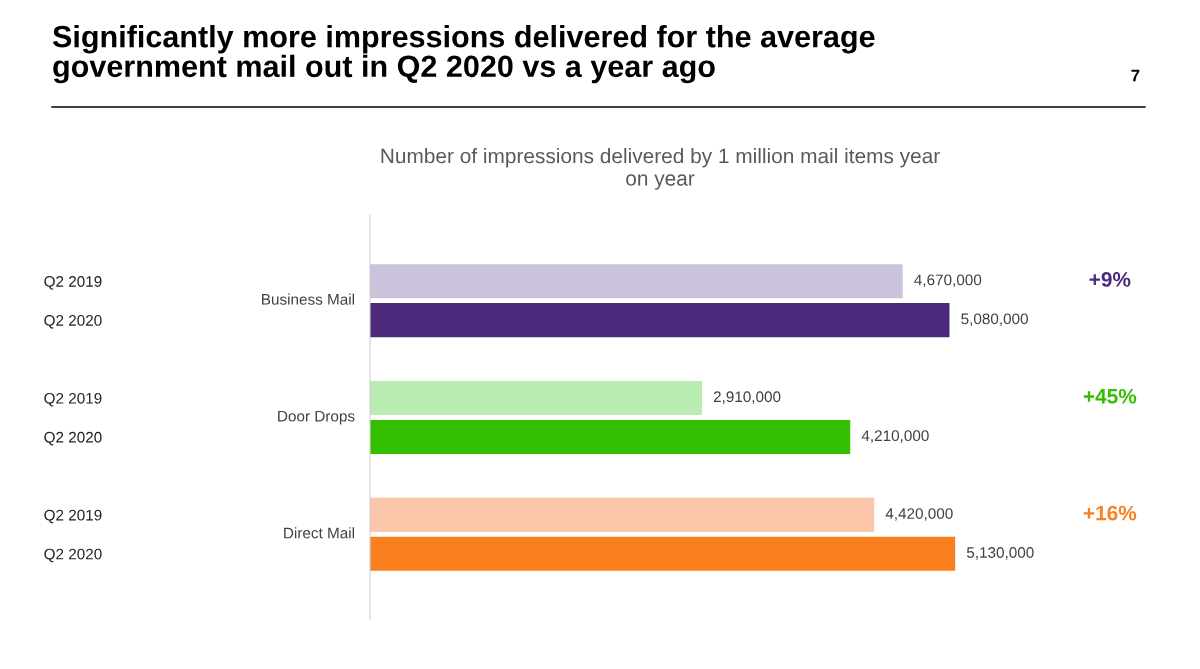 The image size is (1200, 669). I want to click on text: 7, so click(1135, 75).